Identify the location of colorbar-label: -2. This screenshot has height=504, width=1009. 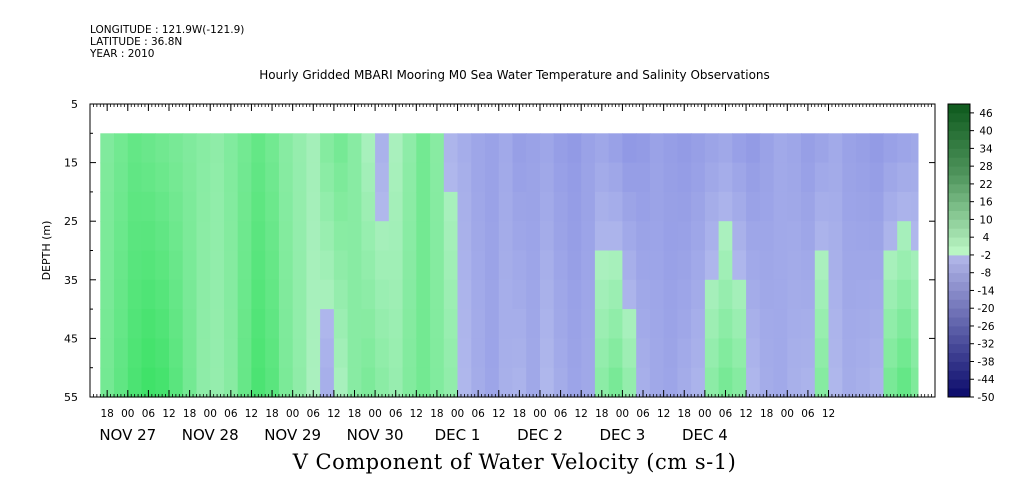
(986, 256).